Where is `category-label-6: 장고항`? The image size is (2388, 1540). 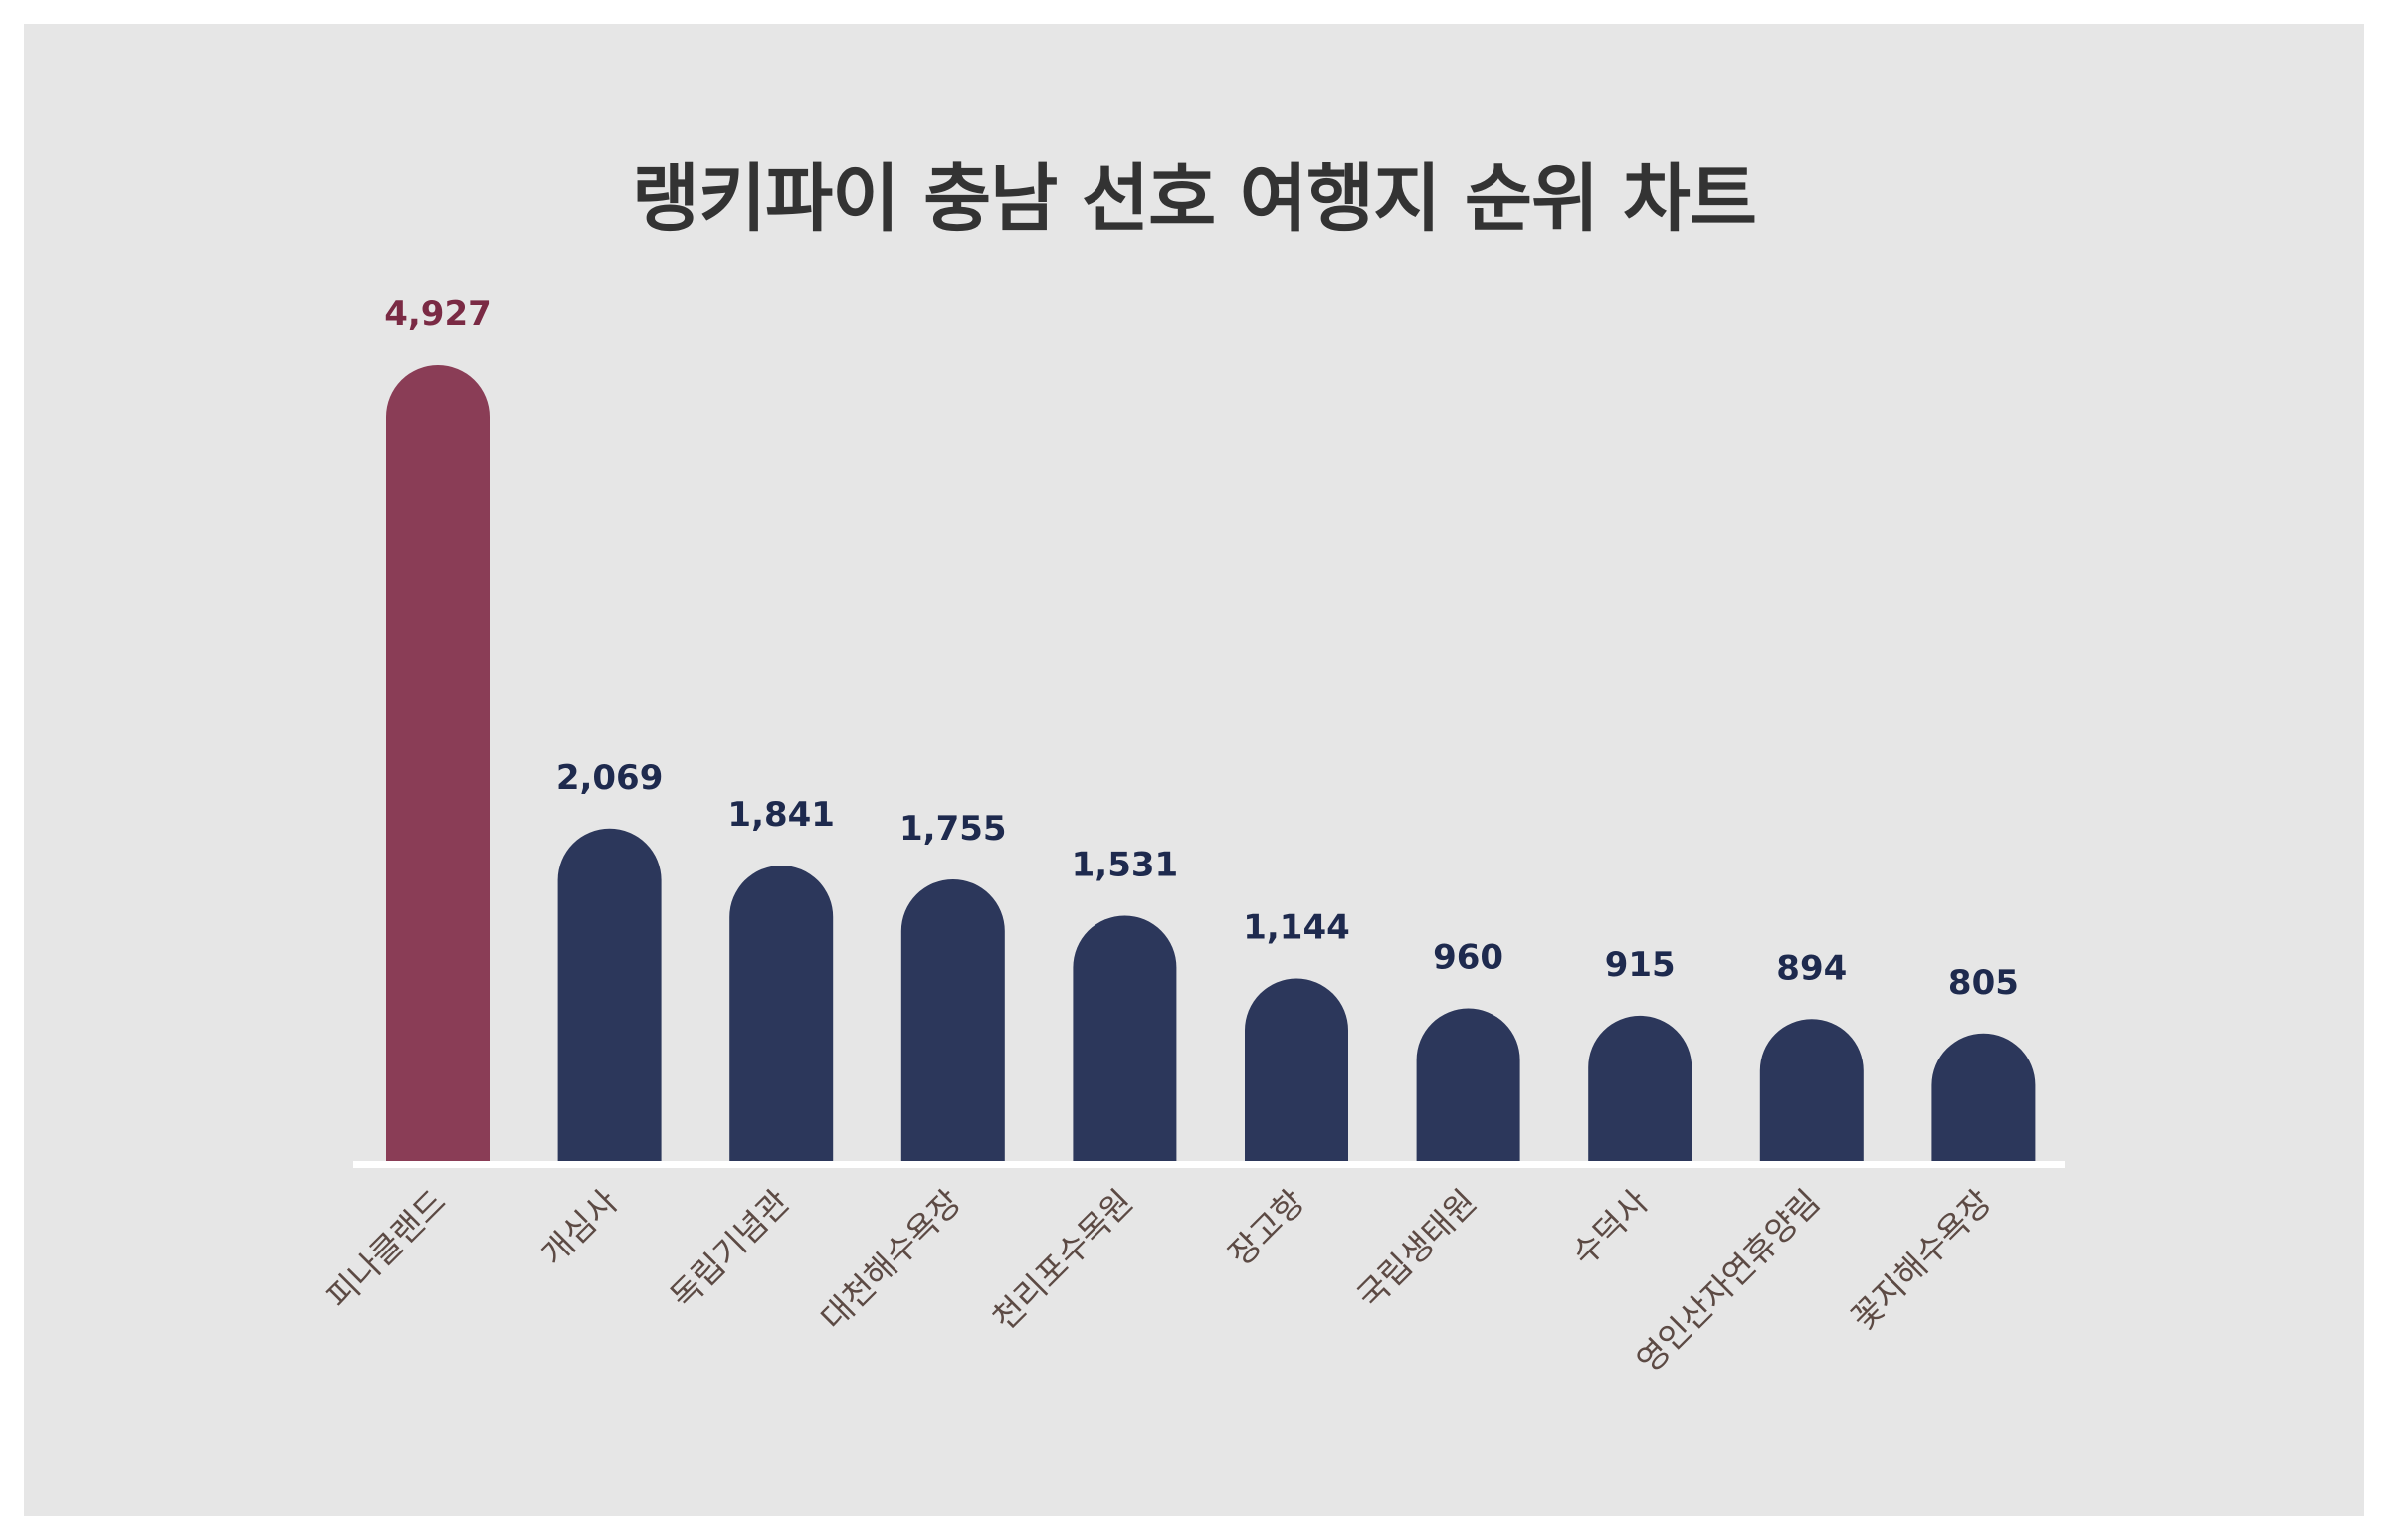 category-label-6: 장고항 is located at coordinates (1266, 1227).